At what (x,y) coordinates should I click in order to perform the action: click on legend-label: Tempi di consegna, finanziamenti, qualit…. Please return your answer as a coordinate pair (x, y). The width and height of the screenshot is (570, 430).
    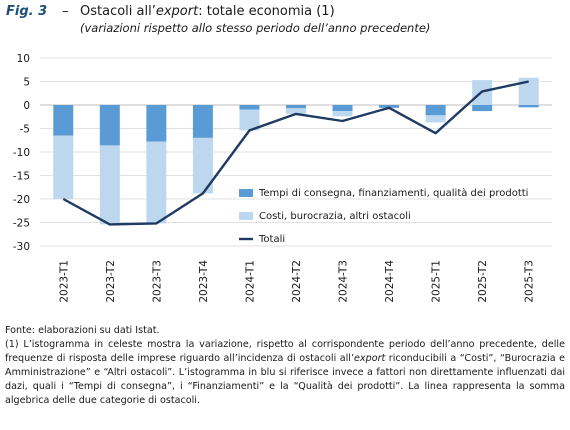
    Looking at the image, I should click on (393, 193).